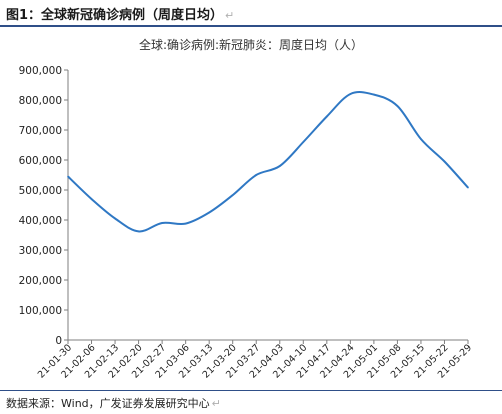 The image size is (502, 414). What do you see at coordinates (115, 15) in the screenshot?
I see `figure-title-text: 图1：全球新冠确诊病例（周度日均）` at bounding box center [115, 15].